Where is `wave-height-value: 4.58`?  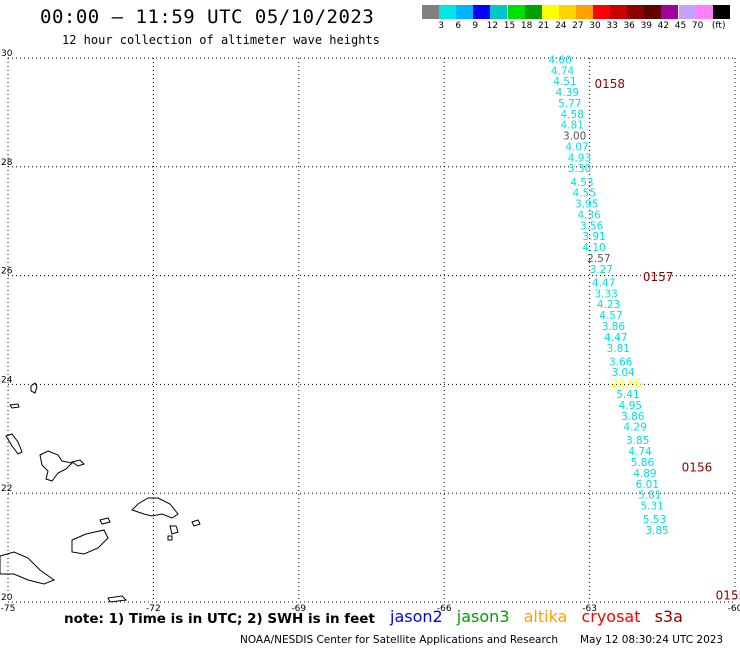
wave-height-value: 4.58 is located at coordinates (572, 115).